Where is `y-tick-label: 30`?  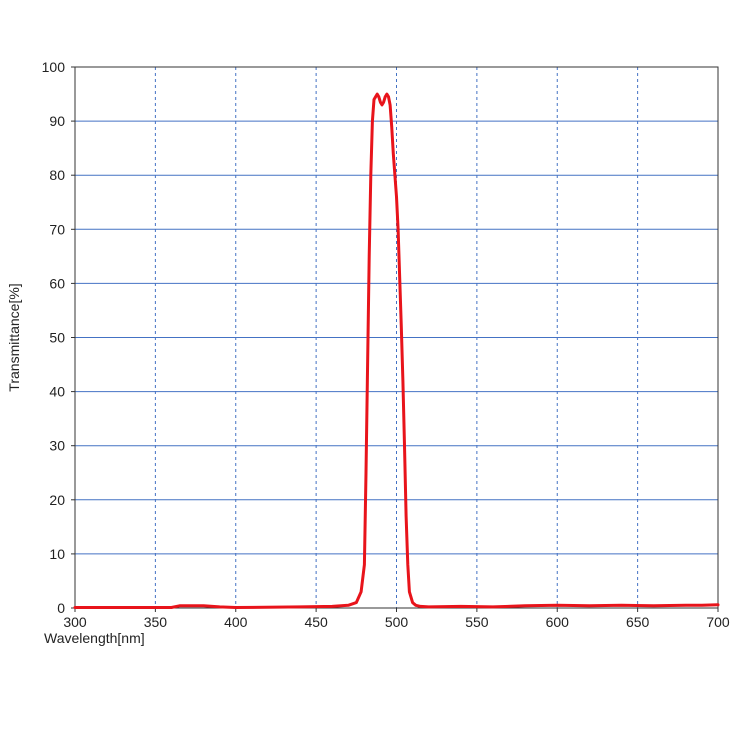 y-tick-label: 30 is located at coordinates (57, 446).